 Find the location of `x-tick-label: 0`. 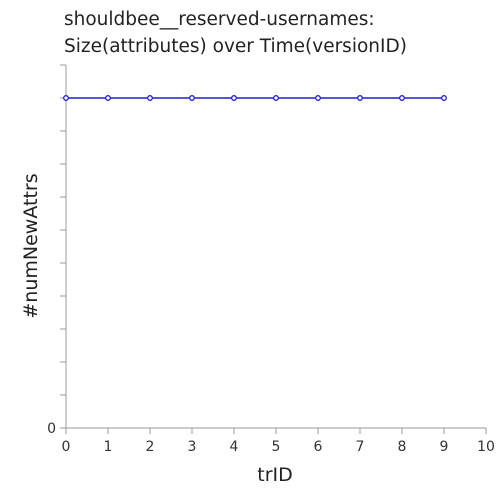

x-tick-label: 0 is located at coordinates (66, 447).